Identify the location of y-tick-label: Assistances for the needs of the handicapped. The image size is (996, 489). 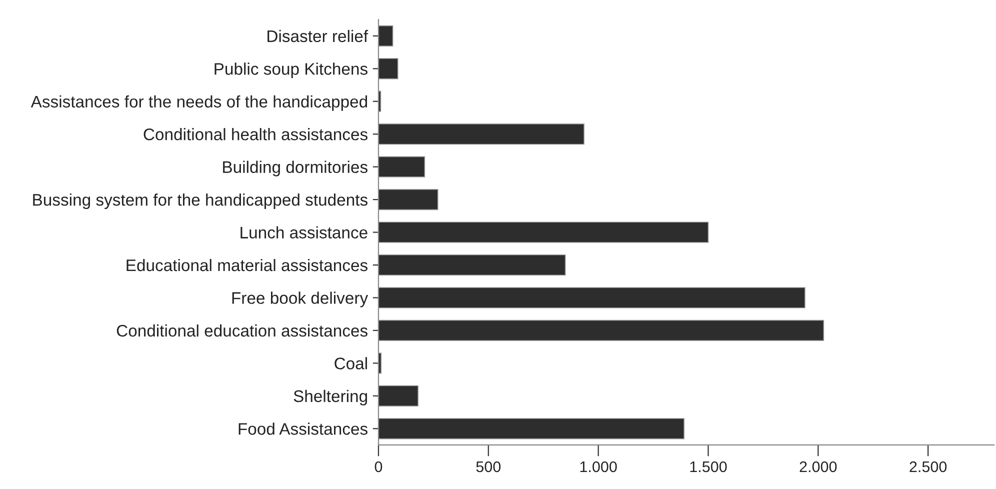
(199, 103).